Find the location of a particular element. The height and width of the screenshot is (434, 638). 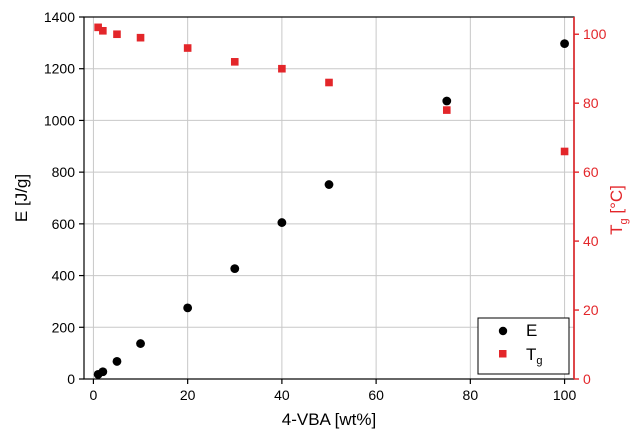

x-tick-label: 20 is located at coordinates (188, 395).